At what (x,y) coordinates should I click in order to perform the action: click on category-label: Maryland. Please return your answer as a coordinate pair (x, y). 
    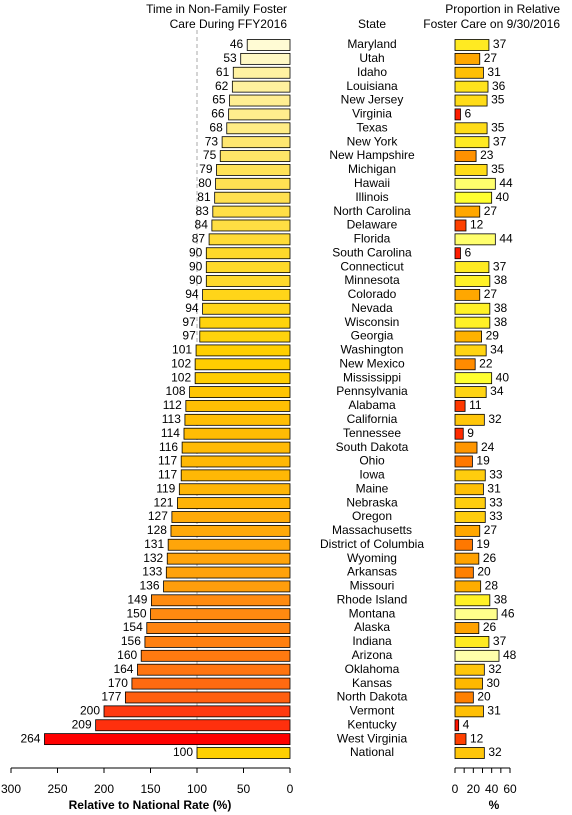
    Looking at the image, I should click on (371, 44).